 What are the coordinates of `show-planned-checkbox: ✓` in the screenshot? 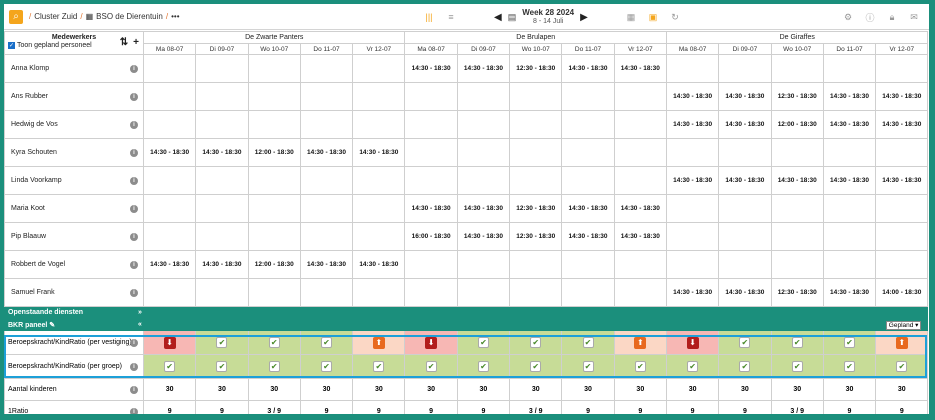 It's located at (11, 45).